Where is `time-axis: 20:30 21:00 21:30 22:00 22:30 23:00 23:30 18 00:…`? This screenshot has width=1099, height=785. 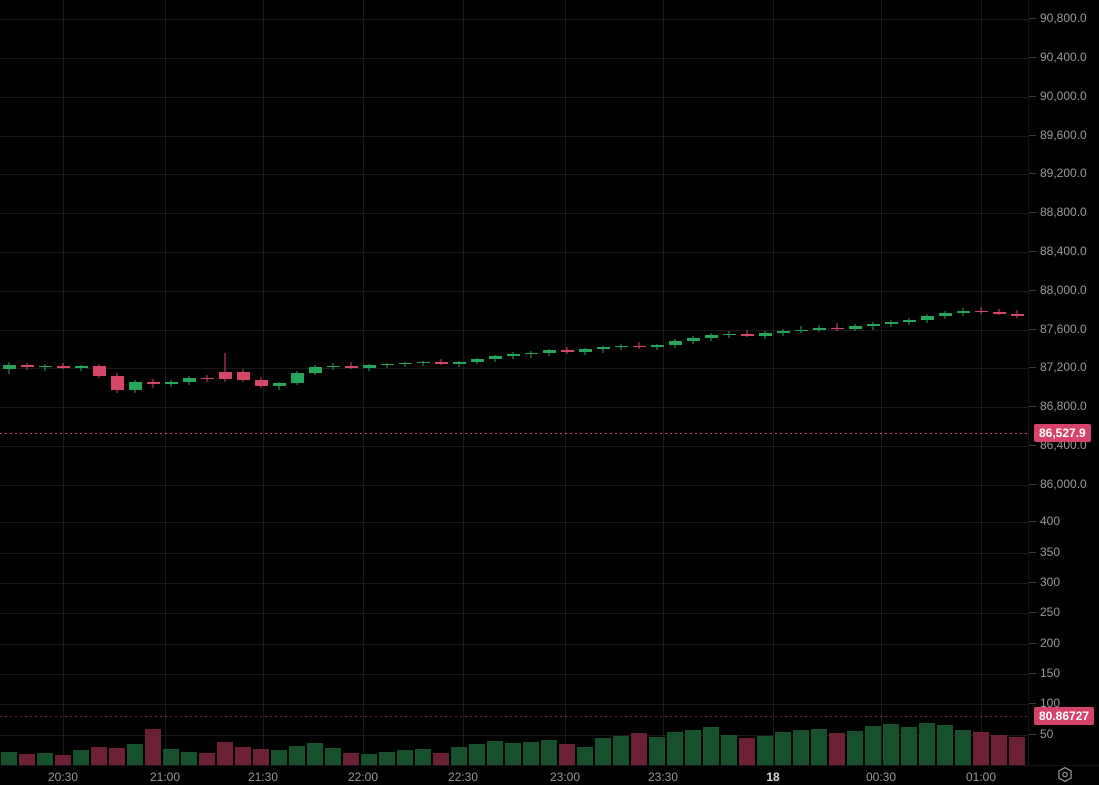 time-axis: 20:30 21:00 21:30 22:00 22:30 23:00 23:30 18 00:… is located at coordinates (549, 775).